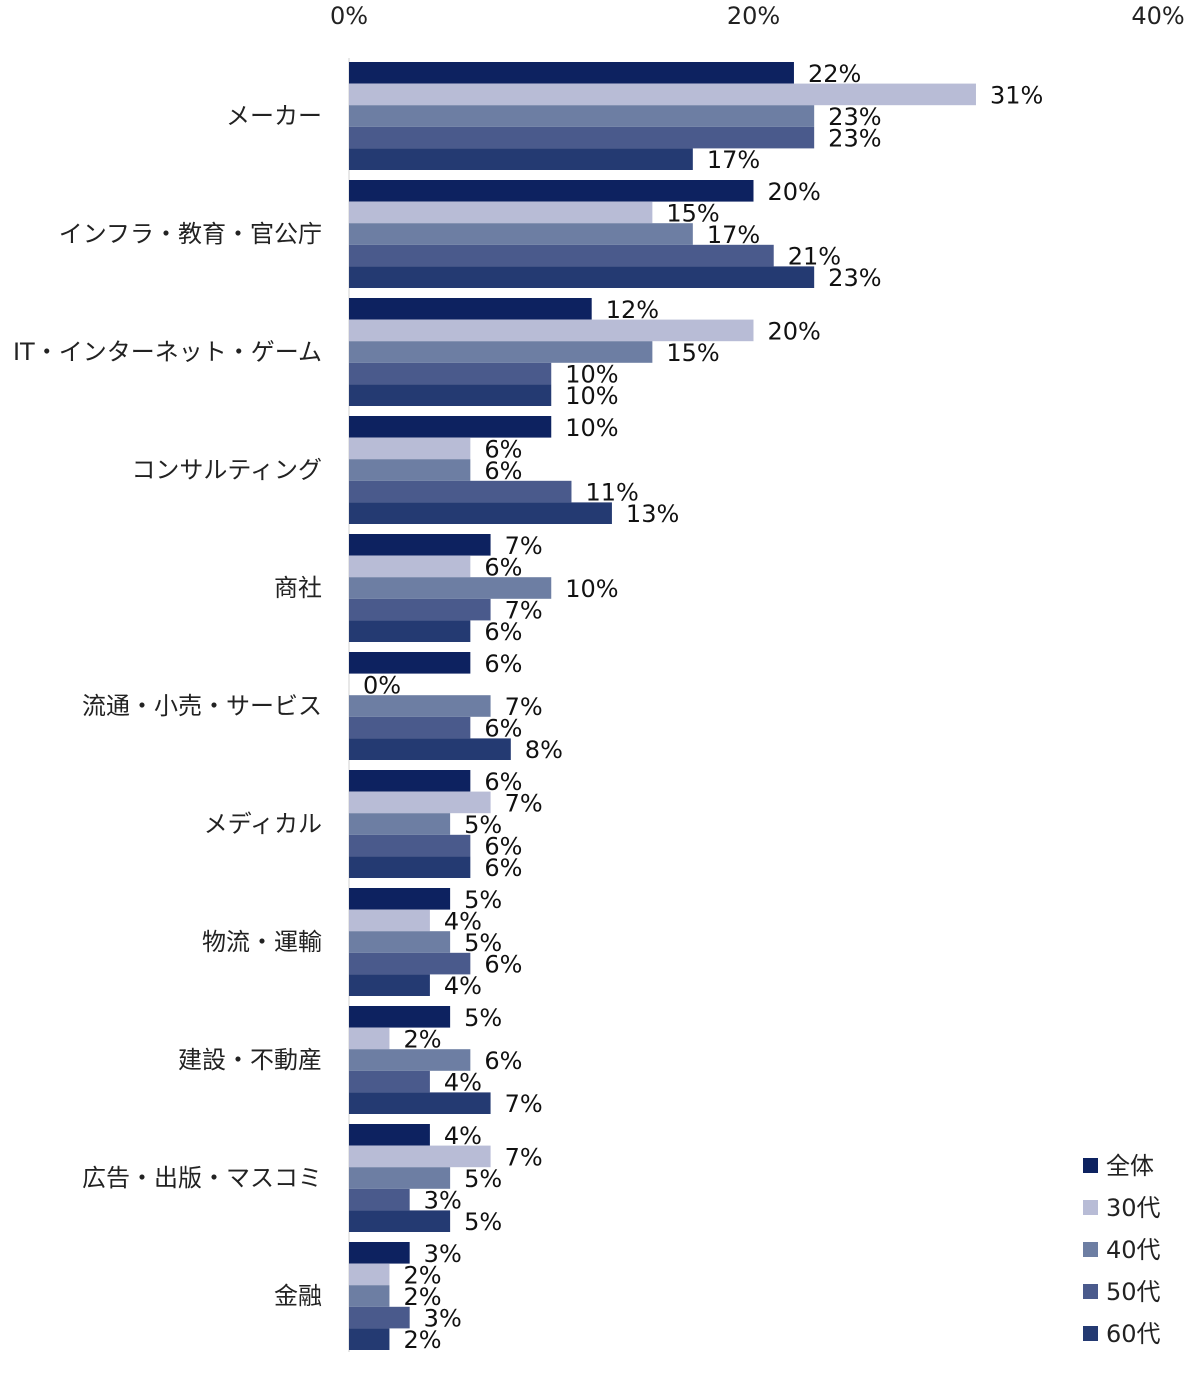 This screenshot has height=1374, width=1200. Describe the element at coordinates (1133, 1250) in the screenshot. I see `legend-label: 40代` at that location.